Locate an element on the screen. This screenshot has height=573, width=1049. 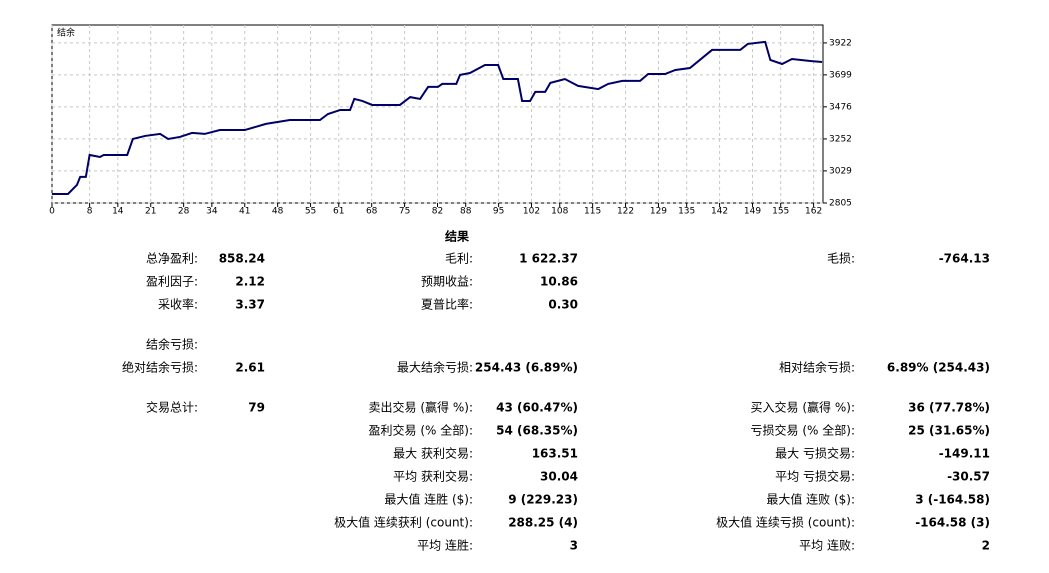
y-tick-label: 3699 is located at coordinates (840, 75).